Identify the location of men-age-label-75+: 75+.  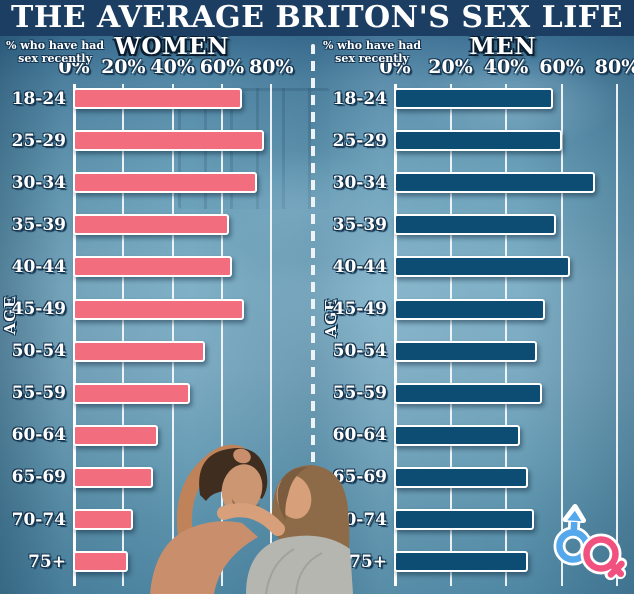
(368, 561).